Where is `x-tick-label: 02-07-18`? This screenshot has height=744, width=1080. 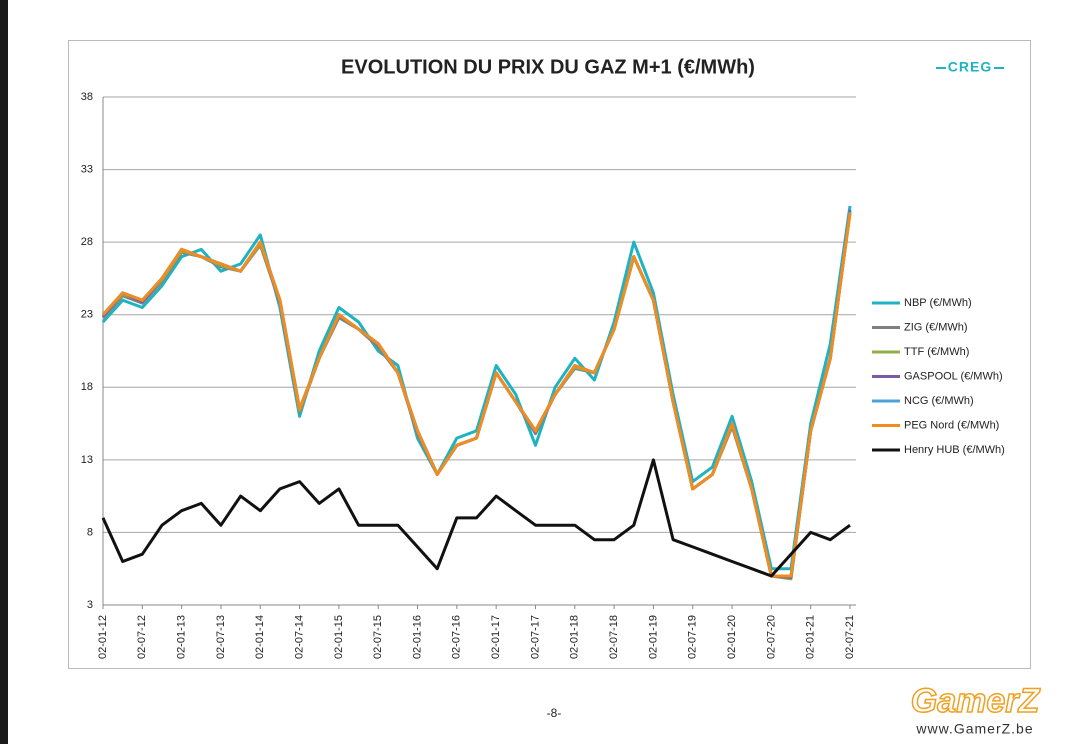
x-tick-label: 02-07-18 is located at coordinates (614, 637).